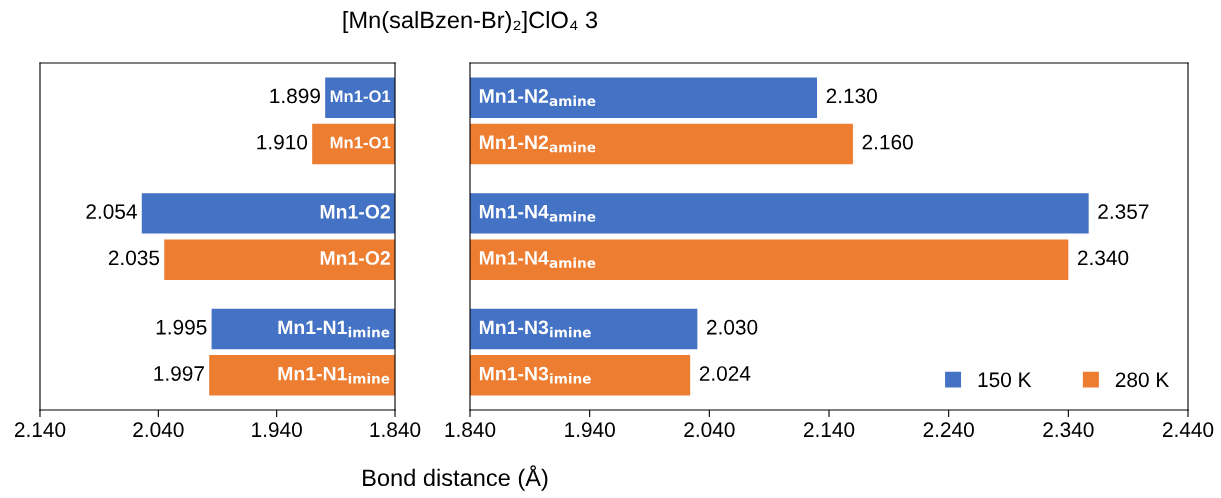  I want to click on data-label: 2.130, so click(851, 96).